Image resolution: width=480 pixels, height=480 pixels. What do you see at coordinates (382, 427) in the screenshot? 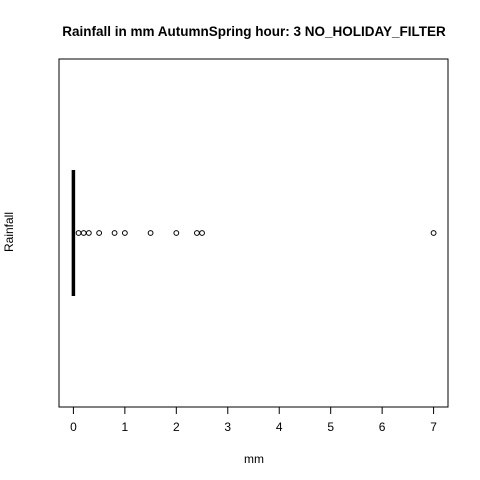
I see `x-tick-label-6: 6` at bounding box center [382, 427].